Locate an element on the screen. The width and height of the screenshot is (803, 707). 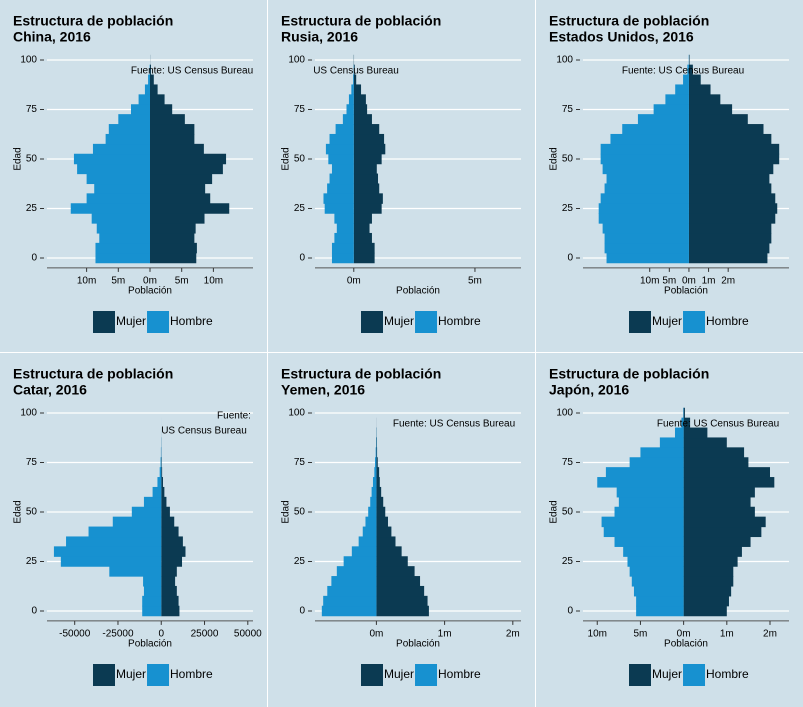
x-tick-label: 1m is located at coordinates (727, 634).